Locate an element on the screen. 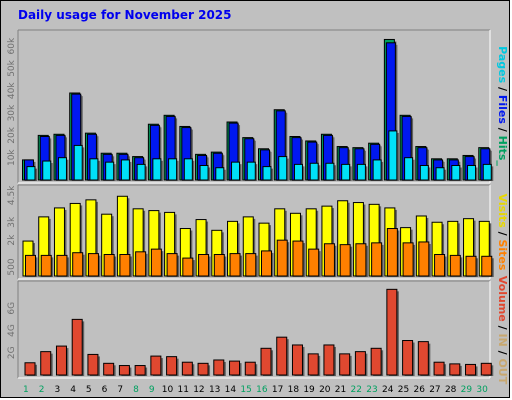 The width and height of the screenshot is (512, 400). day-label-2: 2 is located at coordinates (42, 390).